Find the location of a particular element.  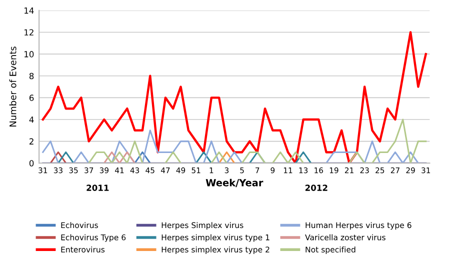

y-tick-label: 0 is located at coordinates (31, 163).